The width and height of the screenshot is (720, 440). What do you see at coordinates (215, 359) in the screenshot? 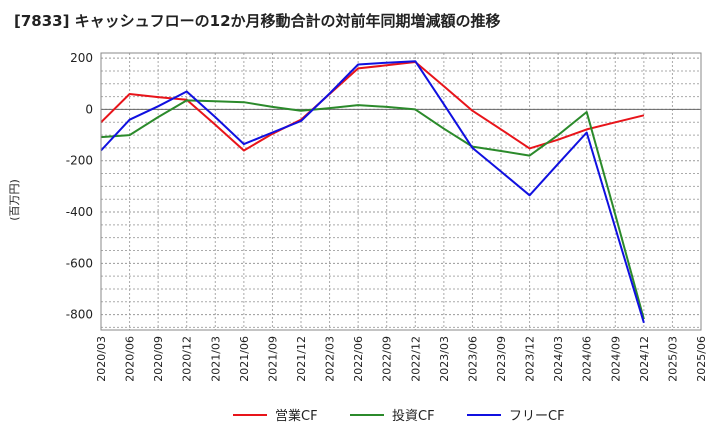
I see `x-tick-label: 2021/03` at bounding box center [215, 359].